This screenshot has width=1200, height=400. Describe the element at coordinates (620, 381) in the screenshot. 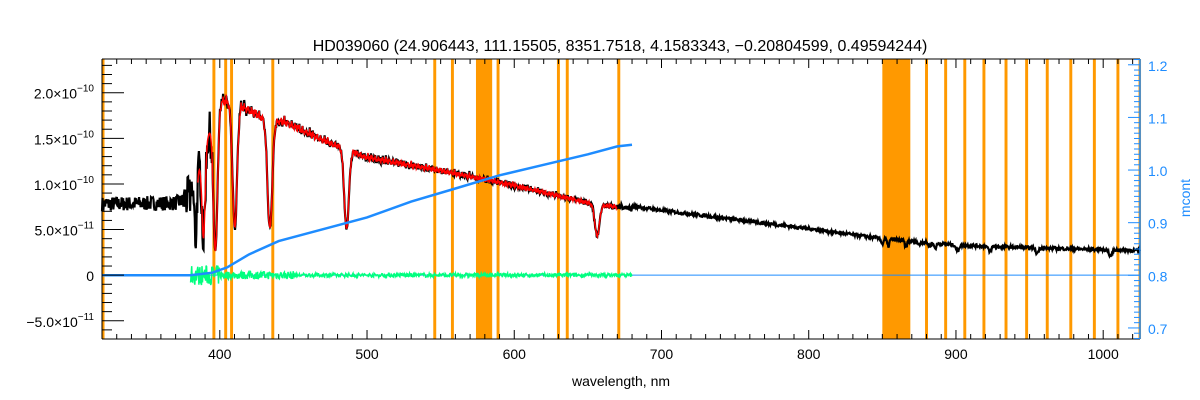

I see `x-axis-label: wavelength, nm` at that location.